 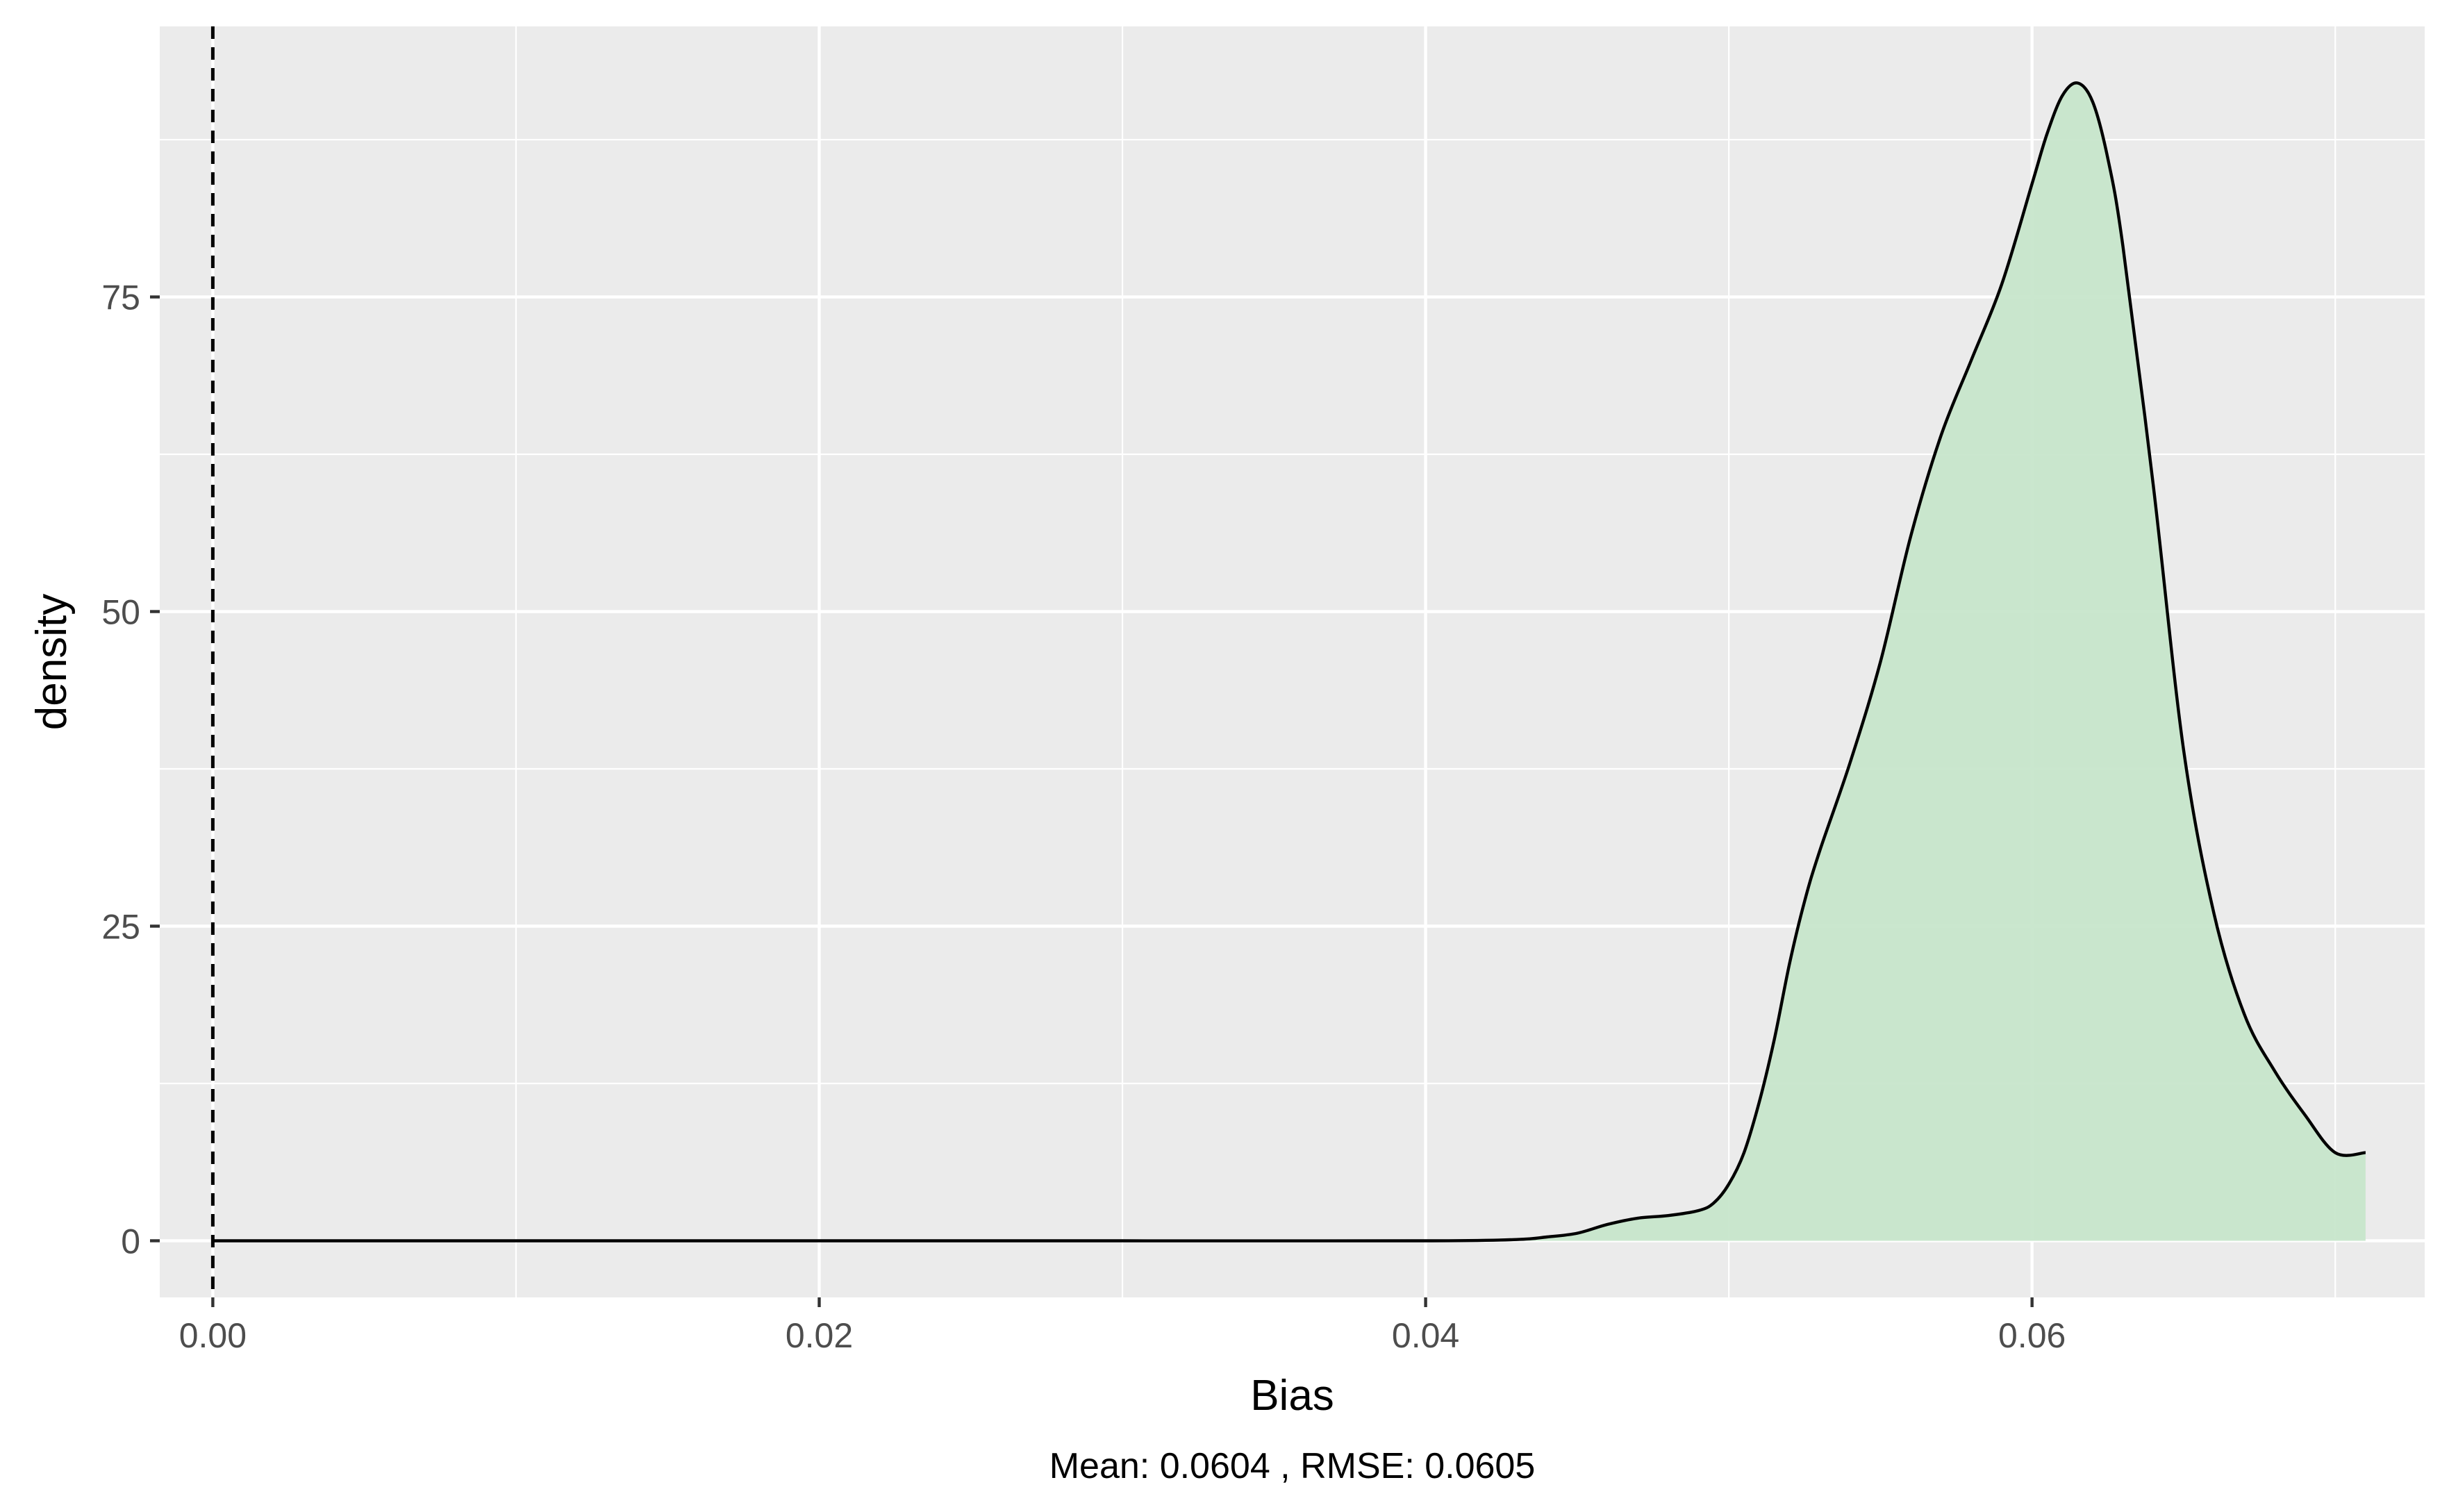 What do you see at coordinates (130, 770) in the screenshot?
I see `y-axis: 0 25 50 75` at bounding box center [130, 770].